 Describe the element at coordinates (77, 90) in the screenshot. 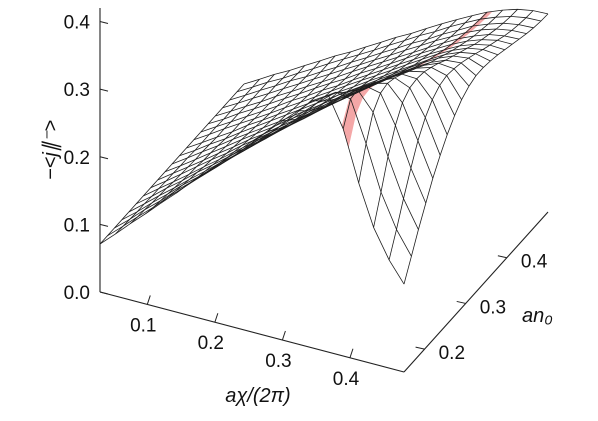

I see `z-tick-label: 0.3` at that location.